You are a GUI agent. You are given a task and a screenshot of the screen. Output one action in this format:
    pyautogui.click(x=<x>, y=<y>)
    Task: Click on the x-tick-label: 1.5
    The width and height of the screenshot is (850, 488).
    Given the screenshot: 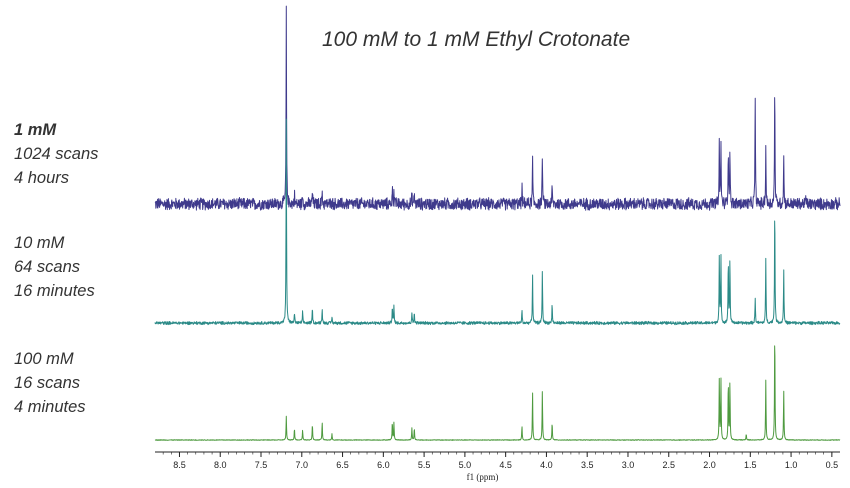 What is the action you would take?
    pyautogui.click(x=750, y=465)
    